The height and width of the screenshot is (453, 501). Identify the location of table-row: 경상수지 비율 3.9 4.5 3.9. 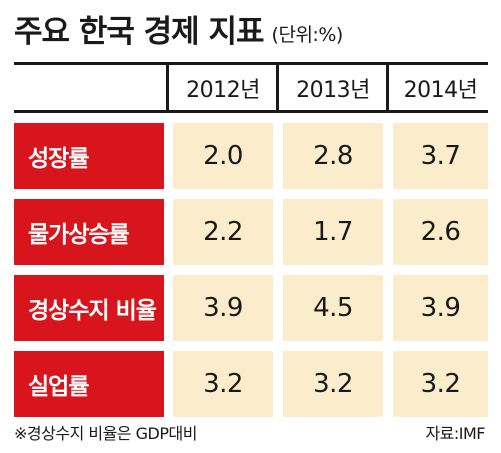
(251, 308).